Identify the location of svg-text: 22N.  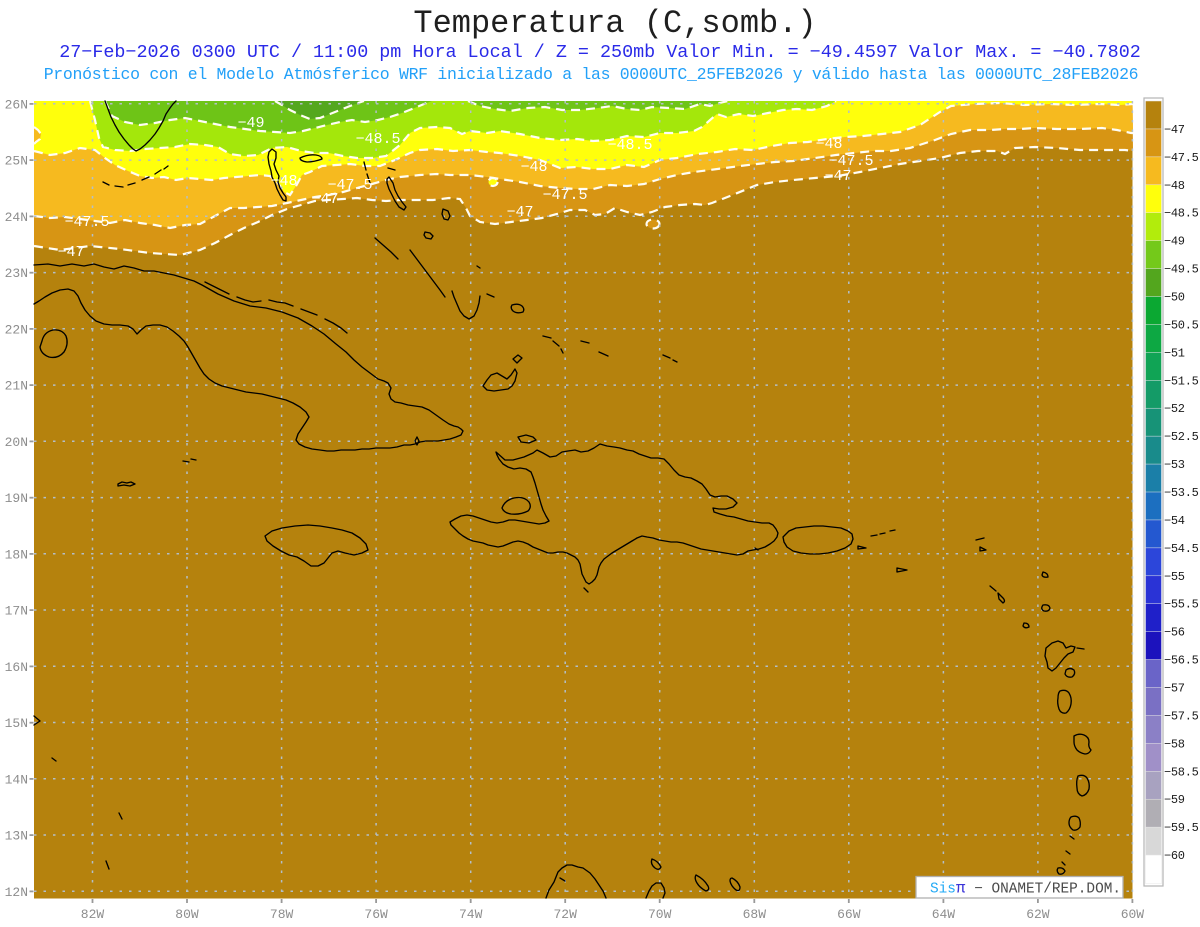
(16, 329).